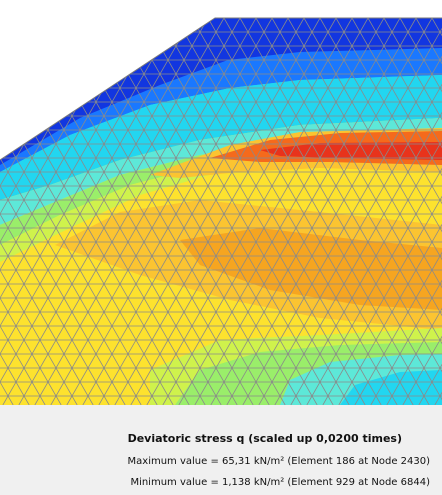  Describe the element at coordinates (311, 269) in the screenshot. I see `band-orange-mid` at that location.